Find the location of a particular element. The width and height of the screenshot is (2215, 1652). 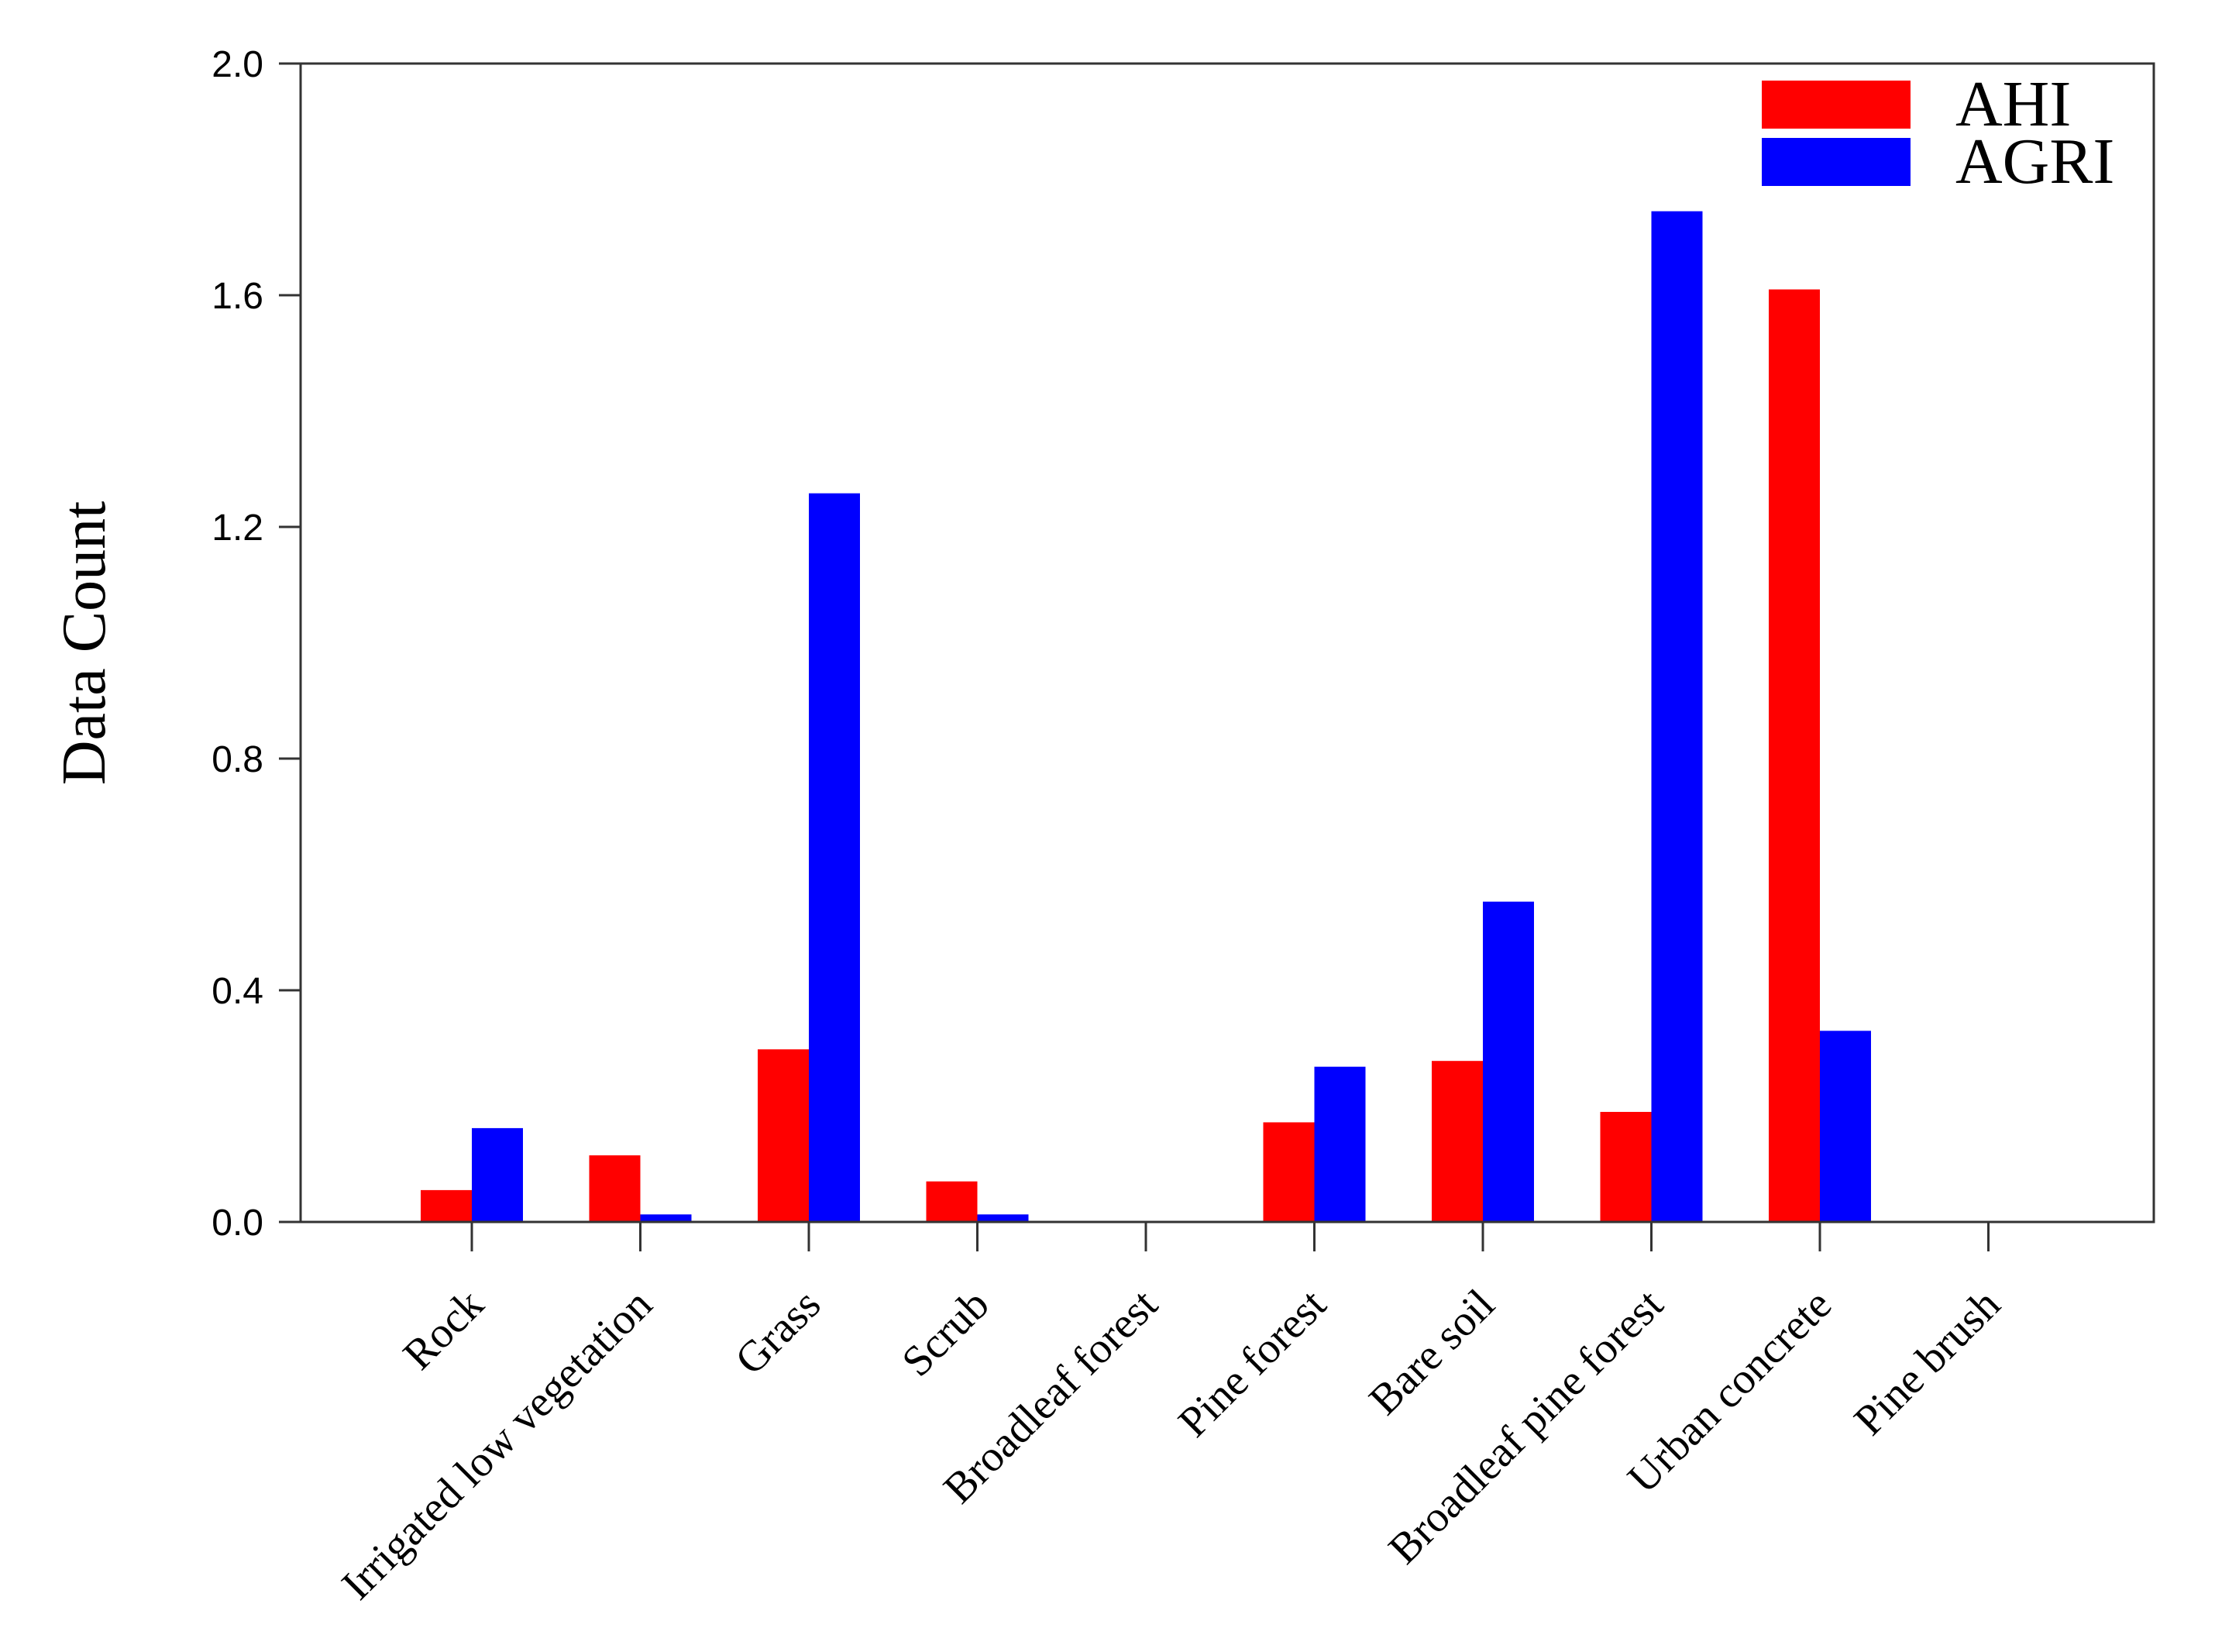

bar-agri-broadleaf-pine-forest is located at coordinates (1677, 716).